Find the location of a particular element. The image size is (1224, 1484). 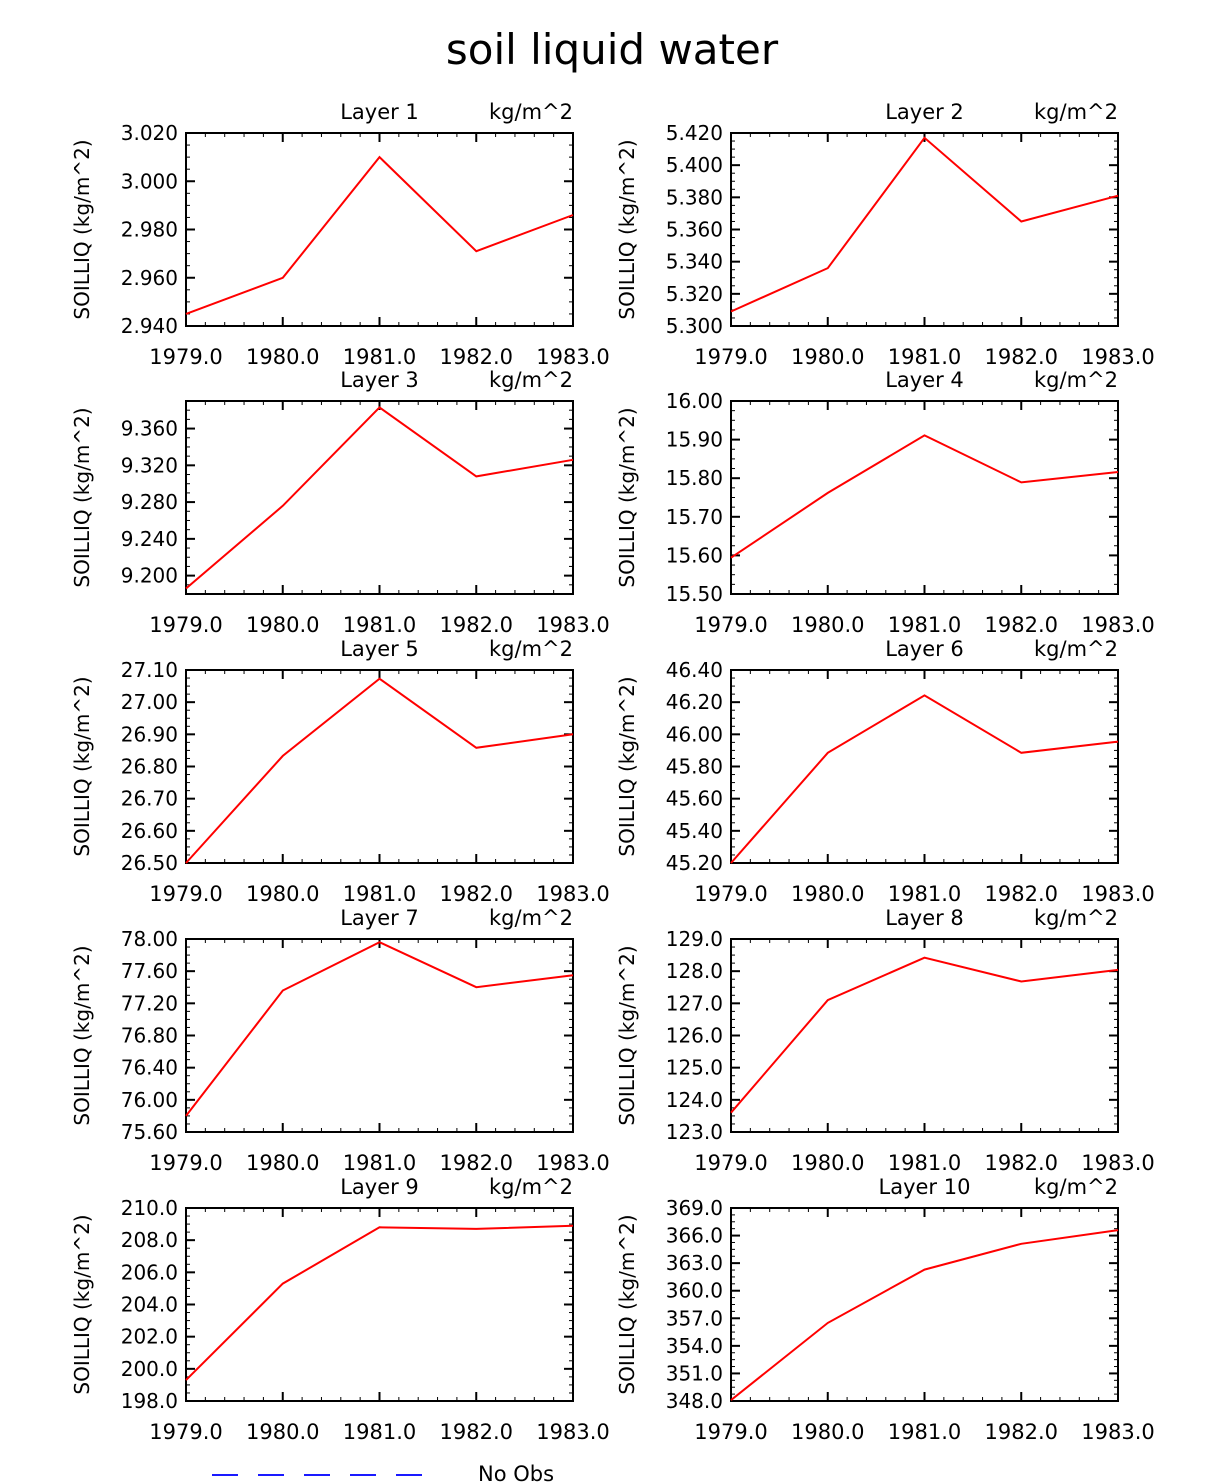

y-tick-label: 45.80 is located at coordinates (694, 767).